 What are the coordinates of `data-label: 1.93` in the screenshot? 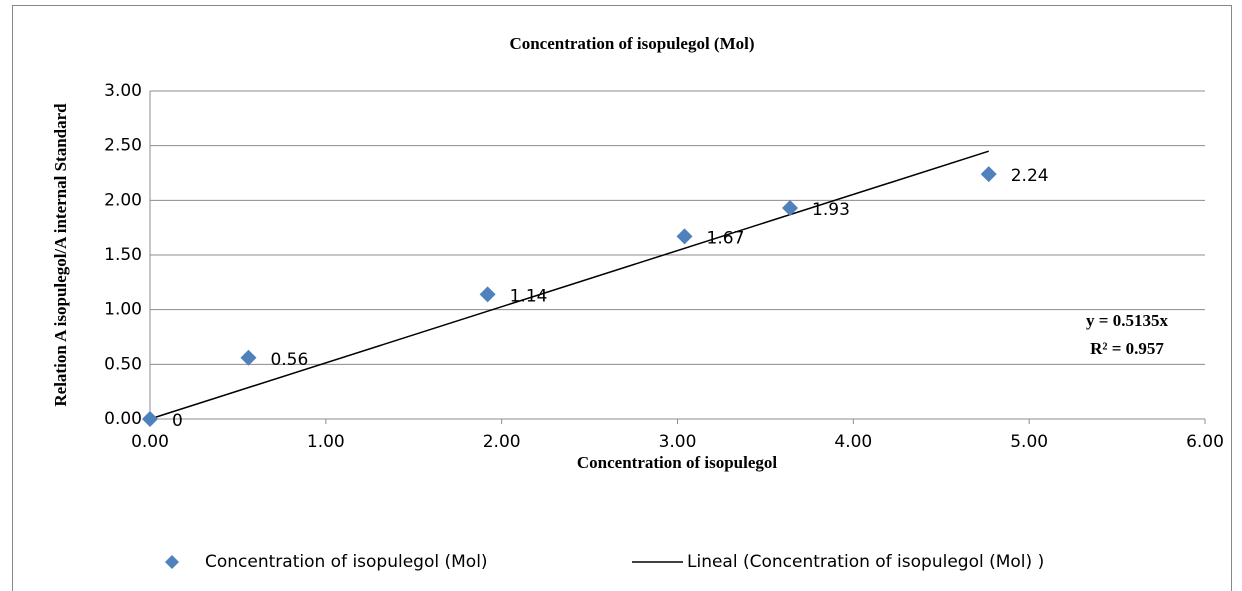 It's located at (831, 210).